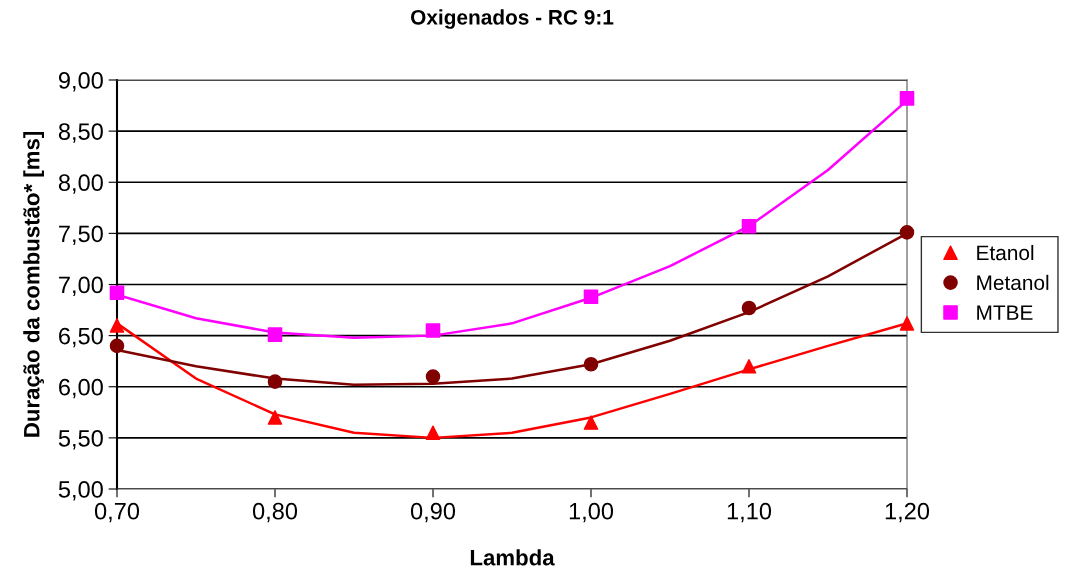 Image resolution: width=1070 pixels, height=580 pixels. What do you see at coordinates (433, 512) in the screenshot?
I see `x-tick-label: 0,90` at bounding box center [433, 512].